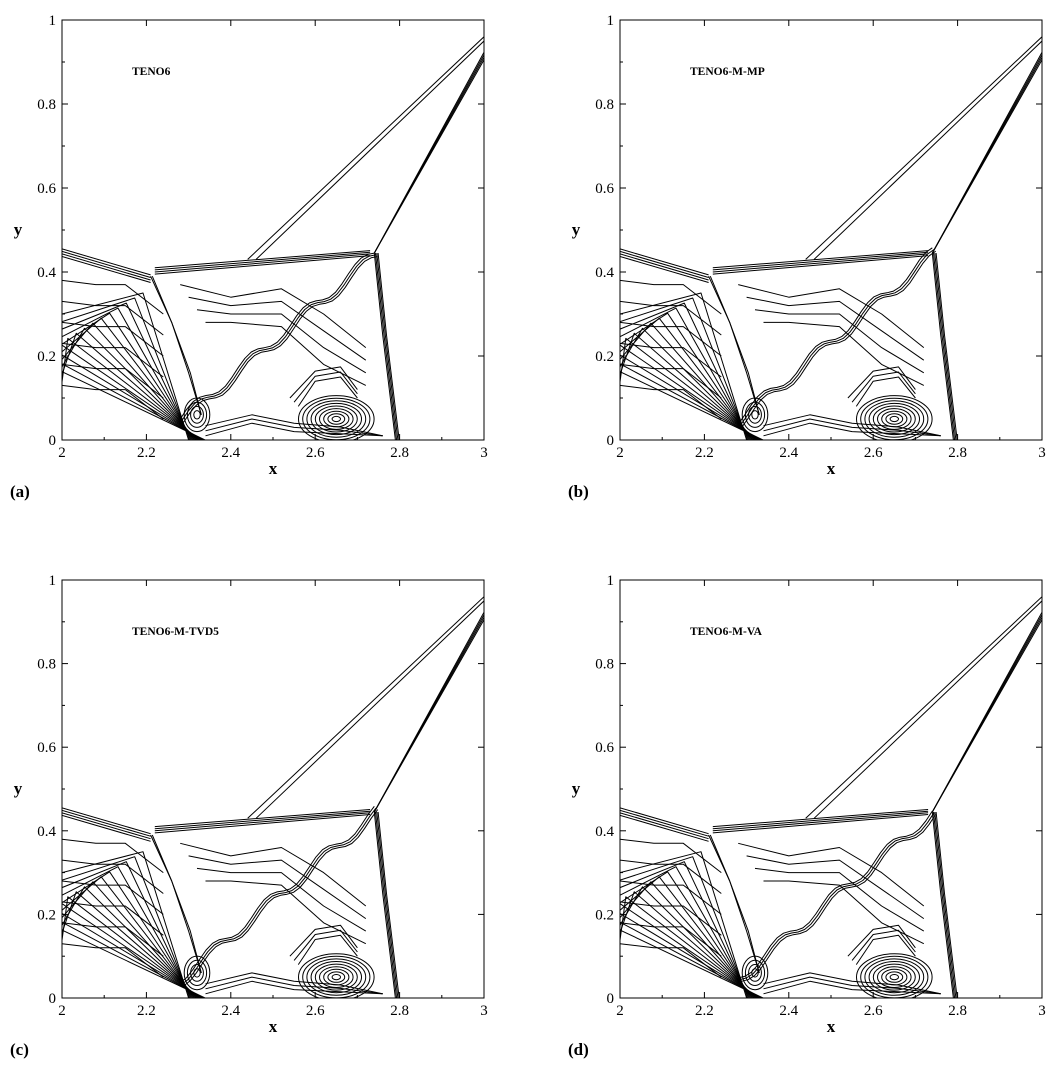 This screenshot has width=1046, height=1065. What do you see at coordinates (369, 150) in the screenshot?
I see `weak-shock-line` at bounding box center [369, 150].